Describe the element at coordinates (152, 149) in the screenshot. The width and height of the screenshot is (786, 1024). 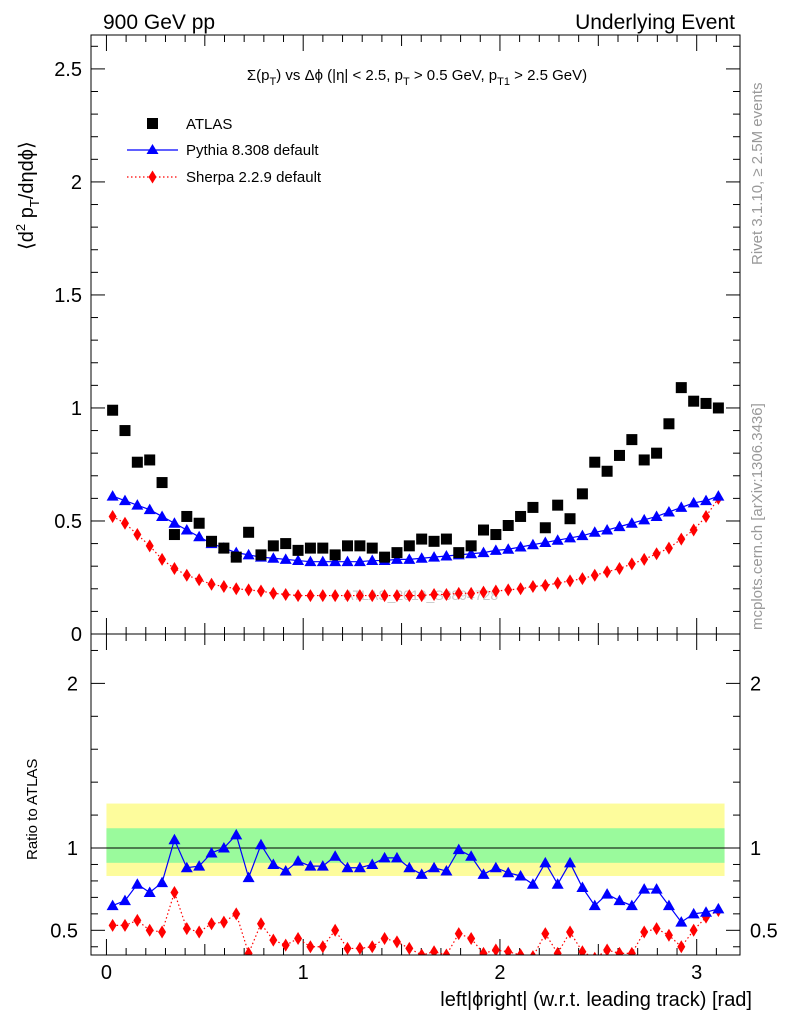
I see `legend-marker-pythia` at that location.